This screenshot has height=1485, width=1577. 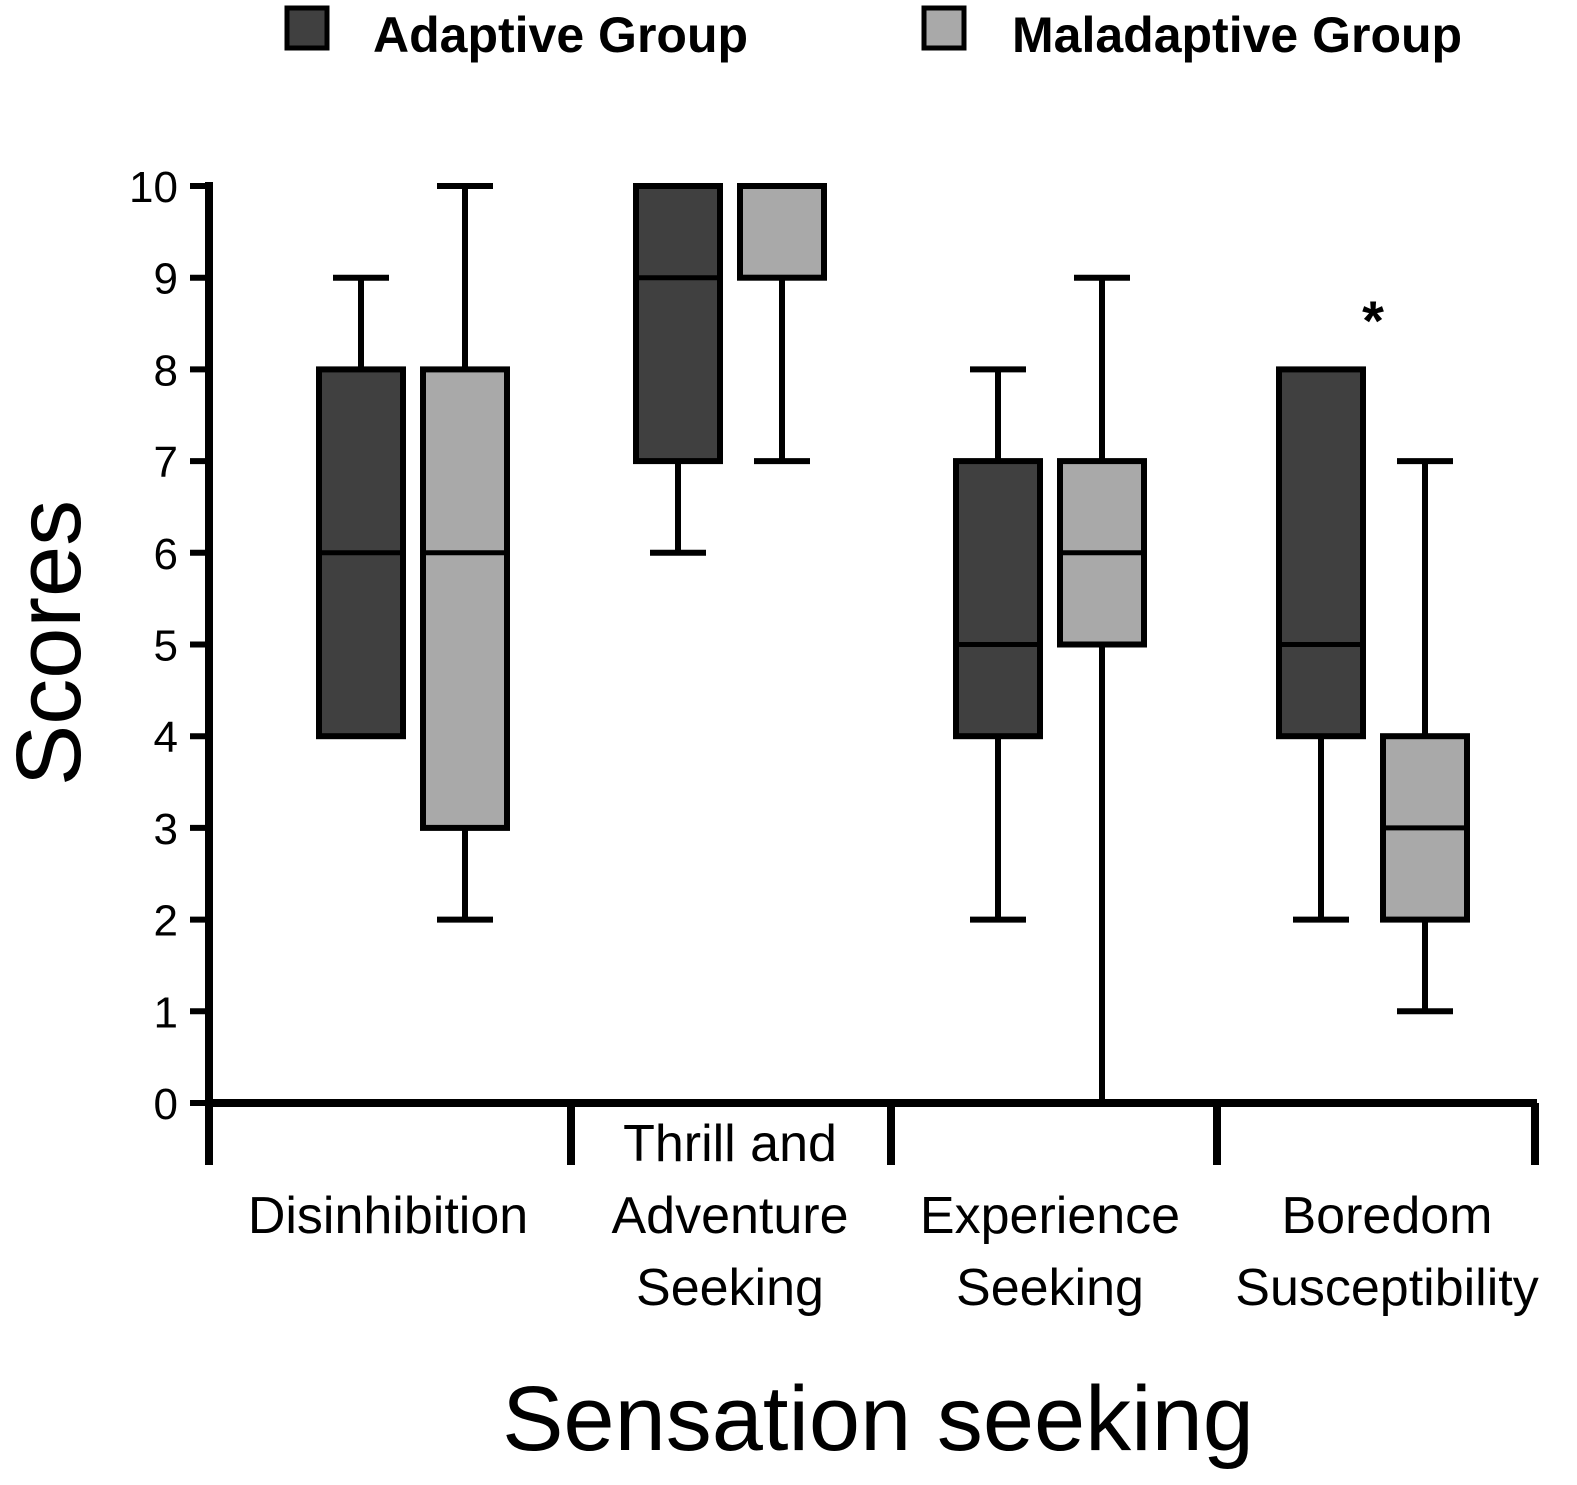 I want to click on category-label-0-line-0: Disinhibition, so click(x=388, y=1216).